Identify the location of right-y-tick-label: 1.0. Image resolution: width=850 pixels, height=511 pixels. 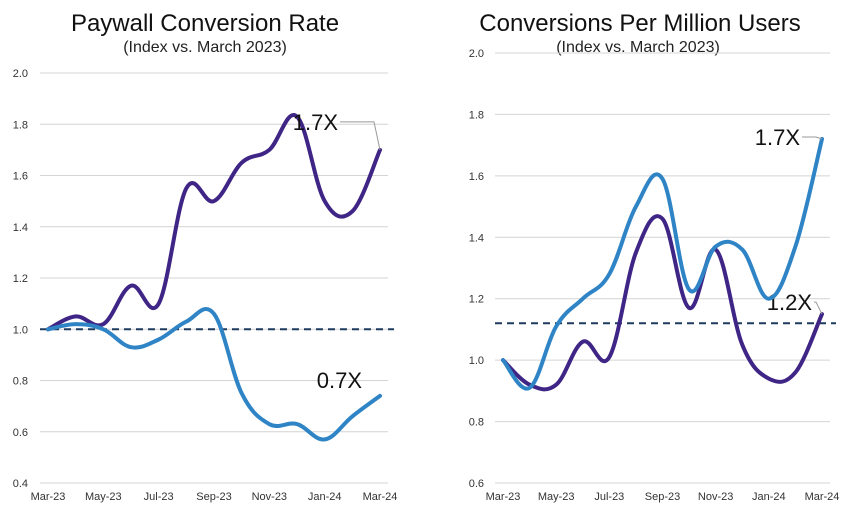
(476, 361).